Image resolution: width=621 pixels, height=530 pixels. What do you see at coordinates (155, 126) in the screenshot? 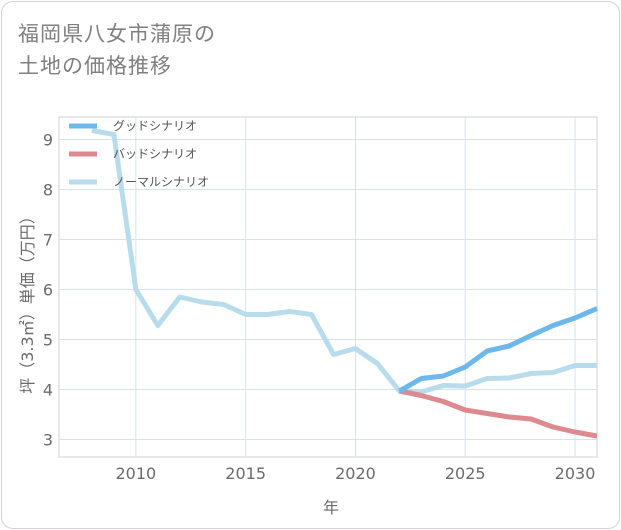
I see `legend-label: グッドシナリオ` at bounding box center [155, 126].